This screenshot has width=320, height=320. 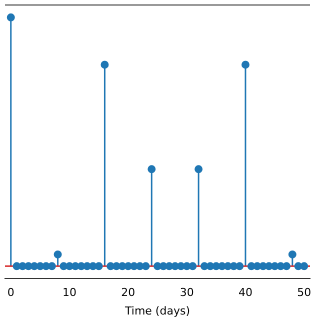 I want to click on x-tick-label: 40, so click(x=245, y=293).